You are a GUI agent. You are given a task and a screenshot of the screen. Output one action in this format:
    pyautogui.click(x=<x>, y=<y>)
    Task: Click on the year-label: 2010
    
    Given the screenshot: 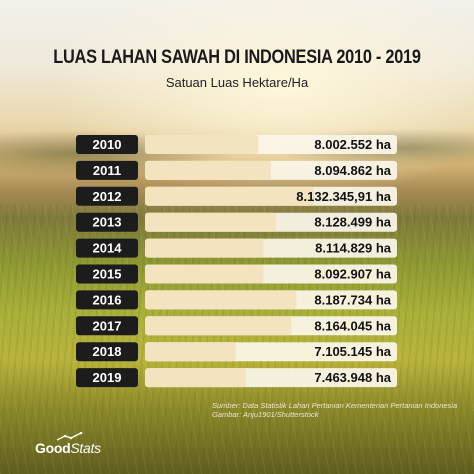 What is the action you would take?
    pyautogui.click(x=107, y=144)
    